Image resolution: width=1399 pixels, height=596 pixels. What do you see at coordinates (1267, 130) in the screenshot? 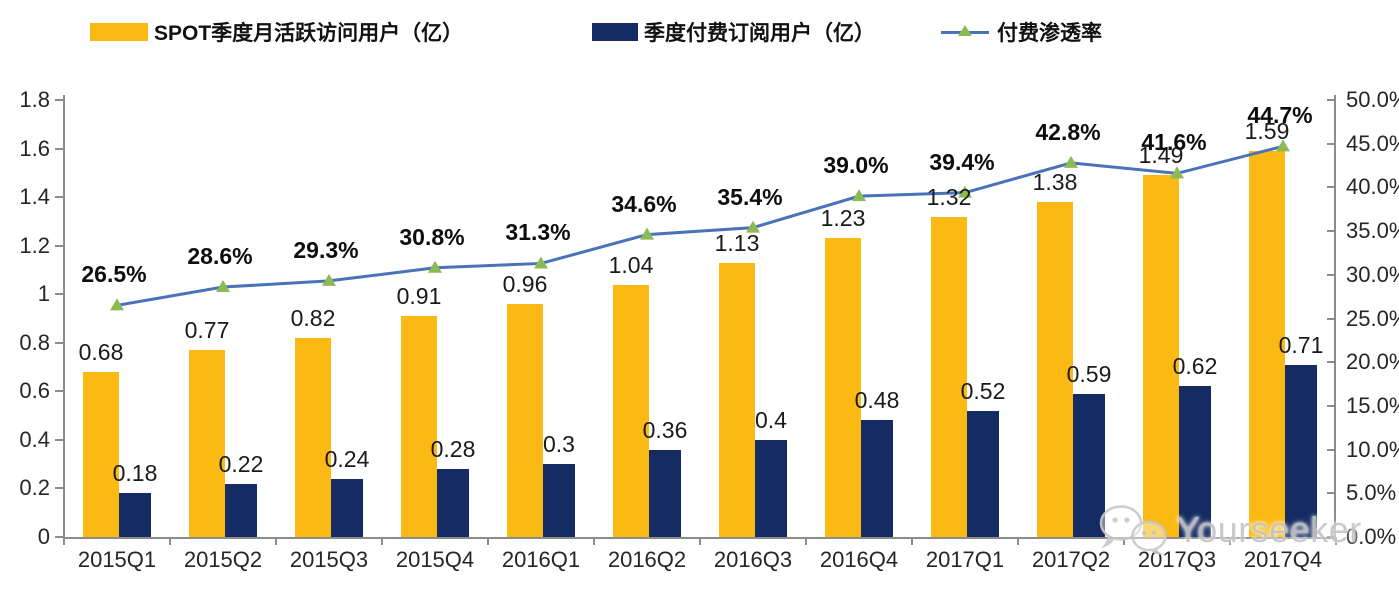
I see `bar-label-mau: 1.59` at bounding box center [1267, 130].